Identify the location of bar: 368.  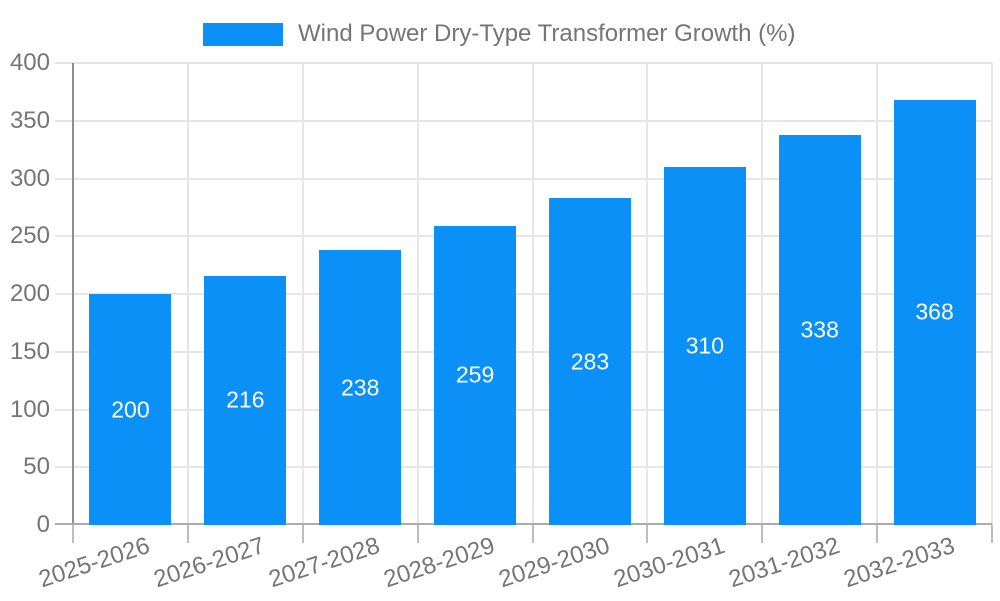
(934, 312).